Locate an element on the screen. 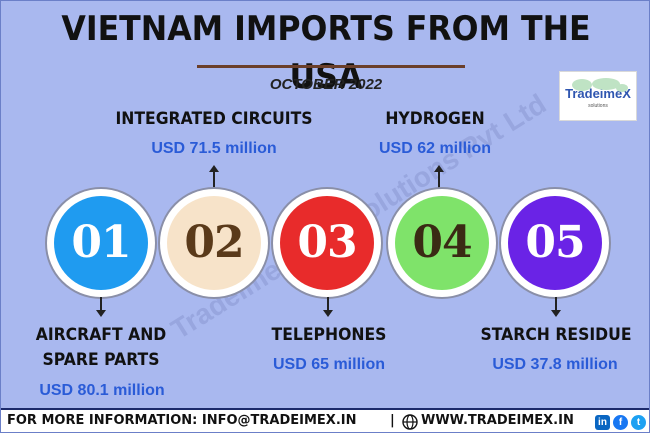  item-circle-03-fill: 03 is located at coordinates (327, 243).